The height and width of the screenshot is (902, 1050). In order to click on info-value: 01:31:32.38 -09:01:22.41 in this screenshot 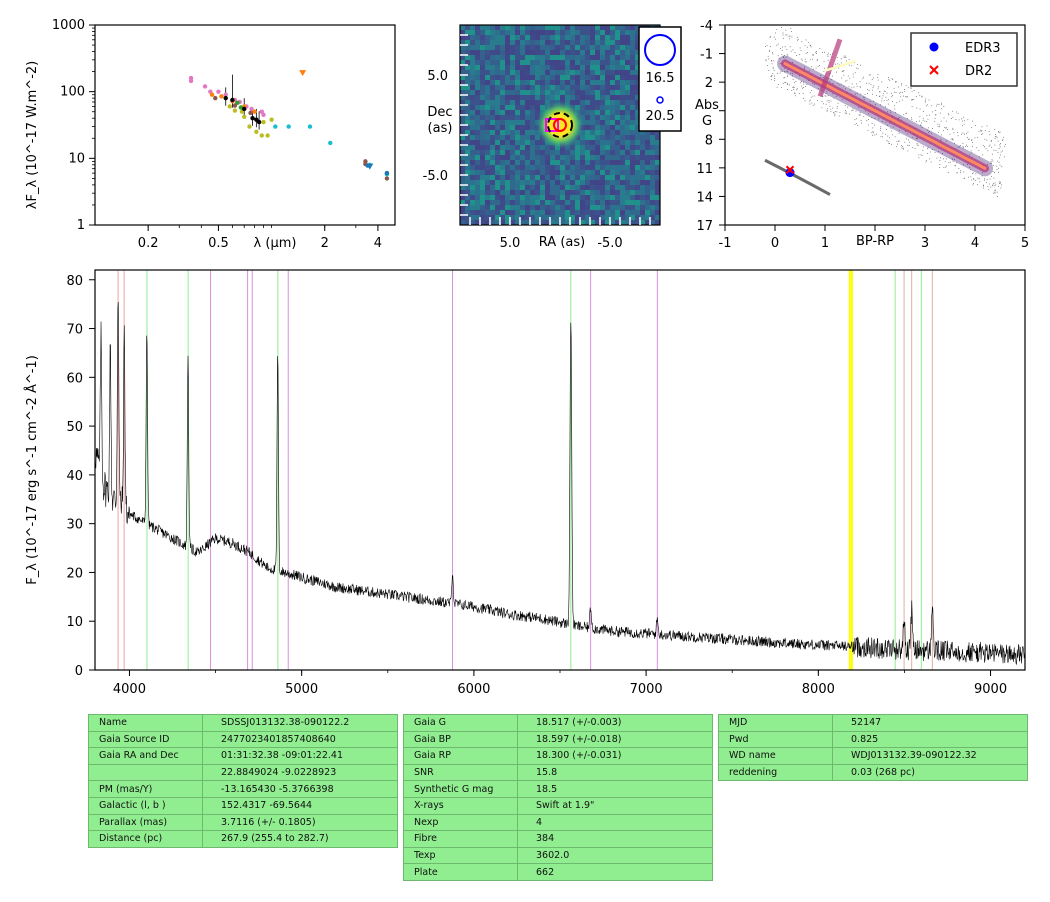, I will do `click(300, 756)`.